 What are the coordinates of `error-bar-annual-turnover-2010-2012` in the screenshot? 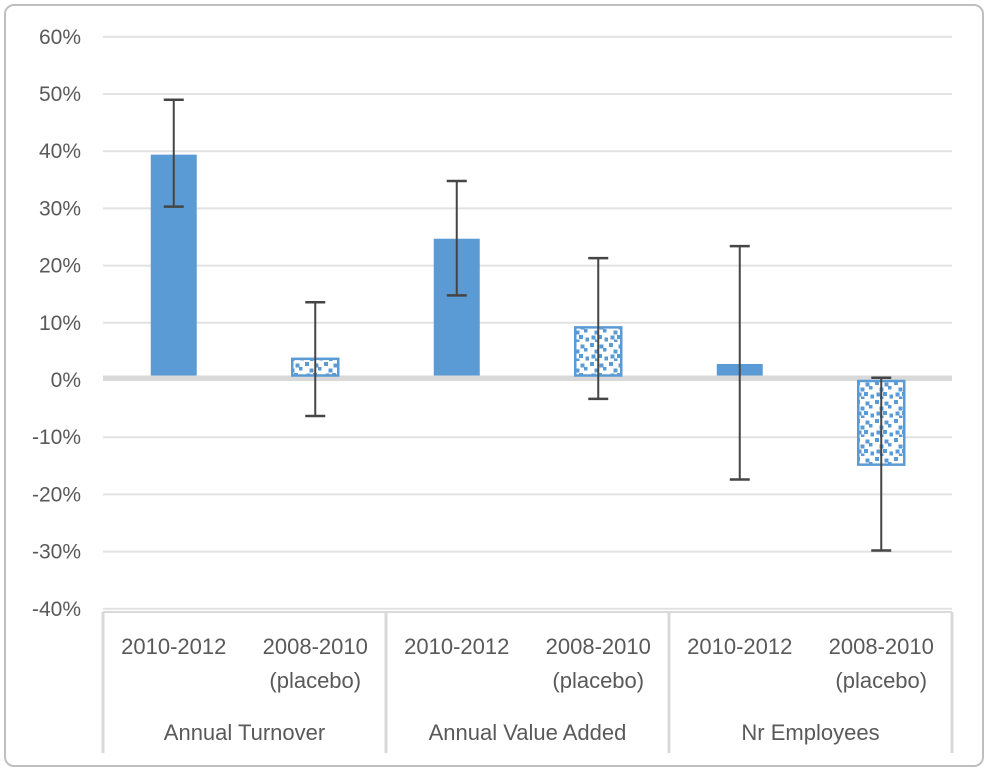 It's located at (173, 153).